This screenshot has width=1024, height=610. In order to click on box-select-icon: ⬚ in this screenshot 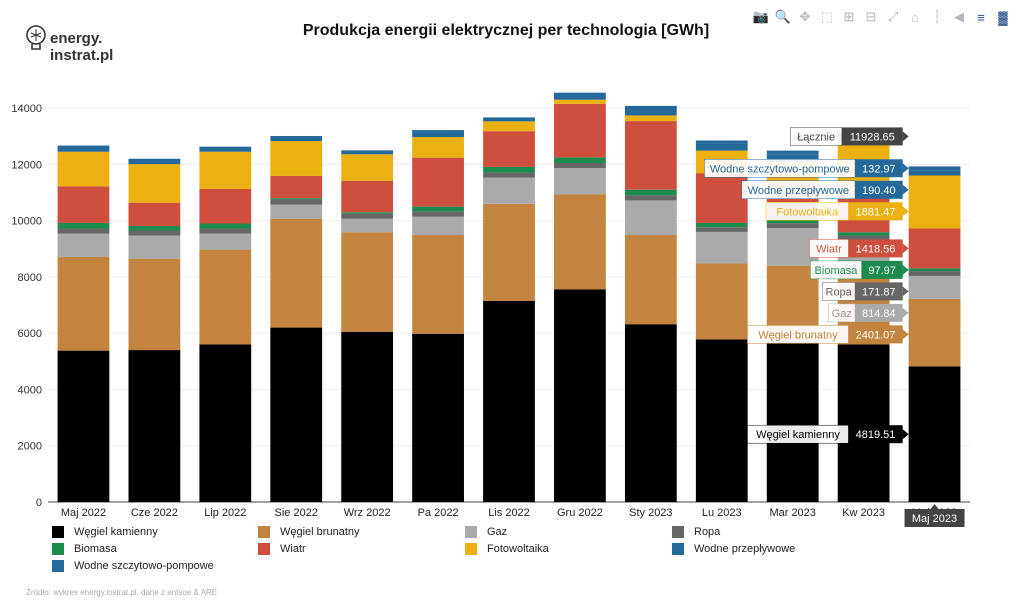, I will do `click(827, 16)`.